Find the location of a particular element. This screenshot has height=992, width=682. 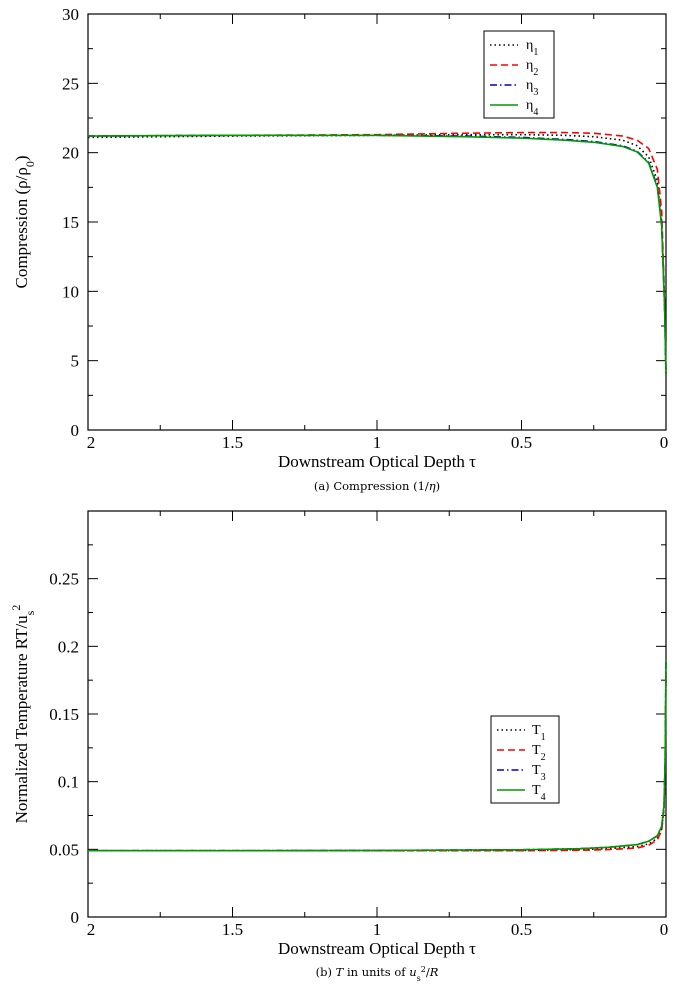

y-tick-label-b: 0.05 is located at coordinates (64, 849).